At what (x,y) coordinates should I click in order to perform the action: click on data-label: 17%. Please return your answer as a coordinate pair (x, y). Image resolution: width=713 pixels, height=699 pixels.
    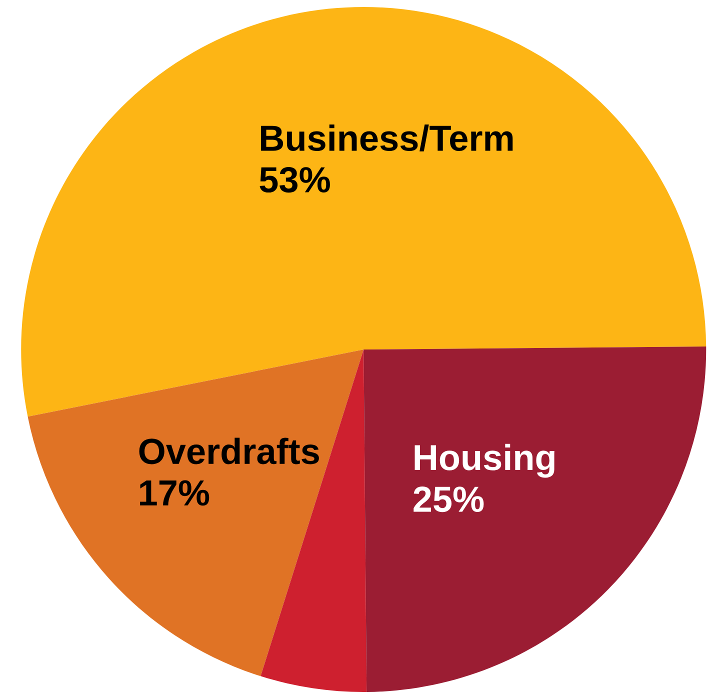
    Looking at the image, I should click on (175, 493).